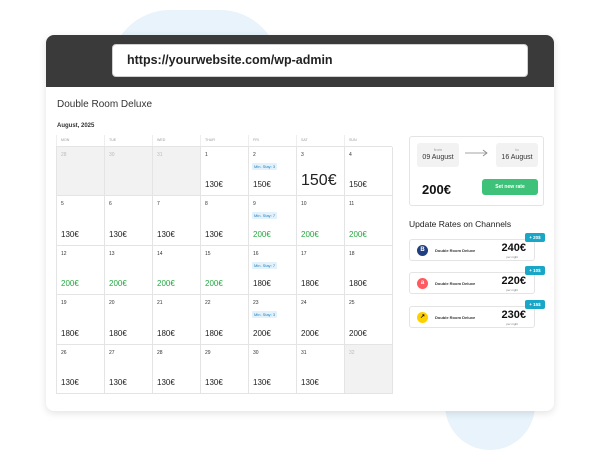  I want to click on day-number: 11, so click(352, 204).